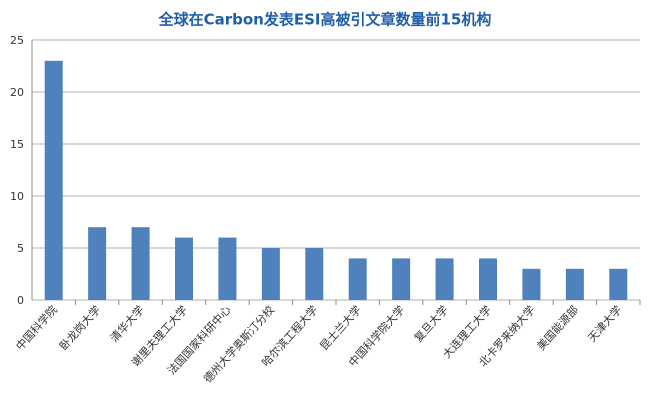 The height and width of the screenshot is (404, 650). What do you see at coordinates (17, 196) in the screenshot?
I see `y-tick-label: 10` at bounding box center [17, 196].